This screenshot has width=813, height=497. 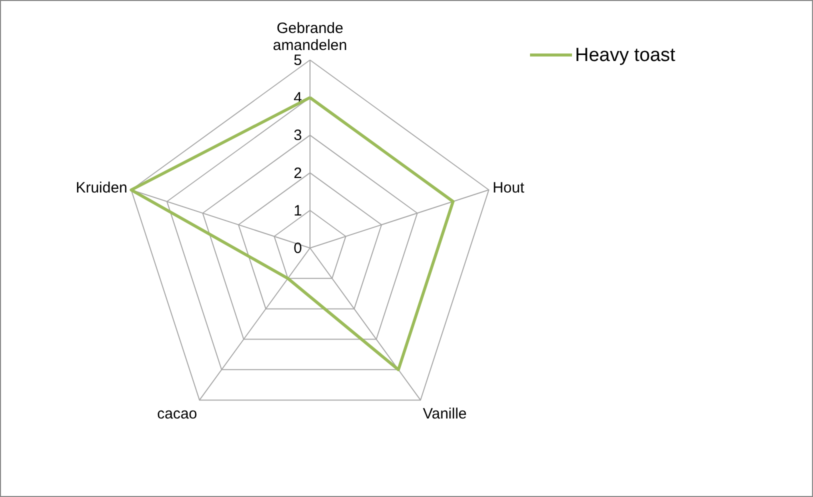 I want to click on y-tick-label: 1, so click(x=298, y=211).